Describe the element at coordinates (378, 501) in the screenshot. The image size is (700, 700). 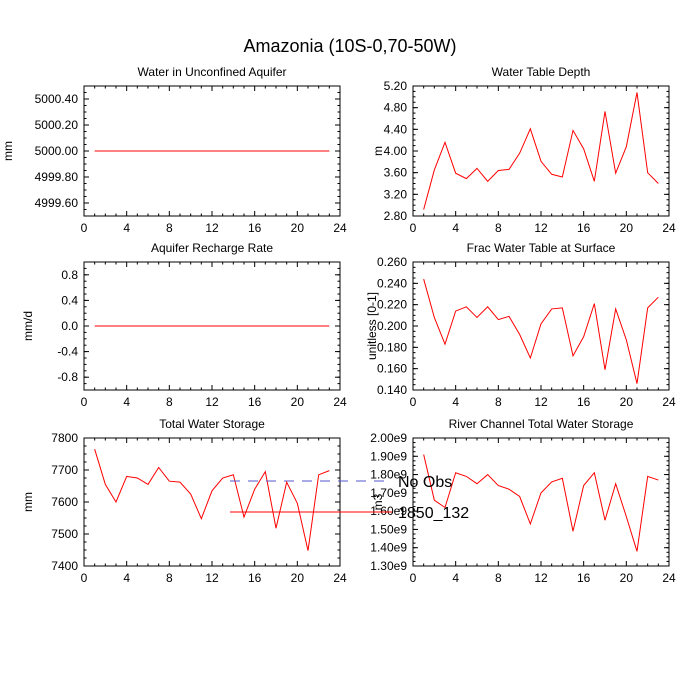
I see `y-axis-label: m3` at that location.